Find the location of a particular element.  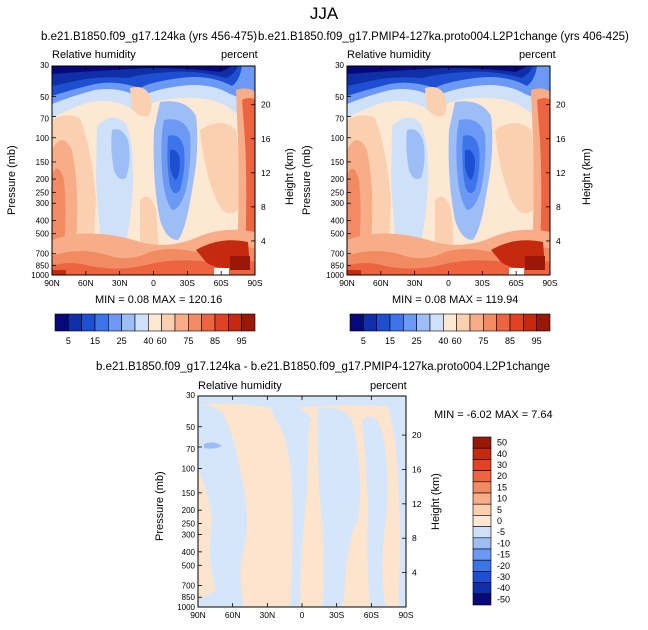

panel-3-units-label: percent is located at coordinates (388, 386).